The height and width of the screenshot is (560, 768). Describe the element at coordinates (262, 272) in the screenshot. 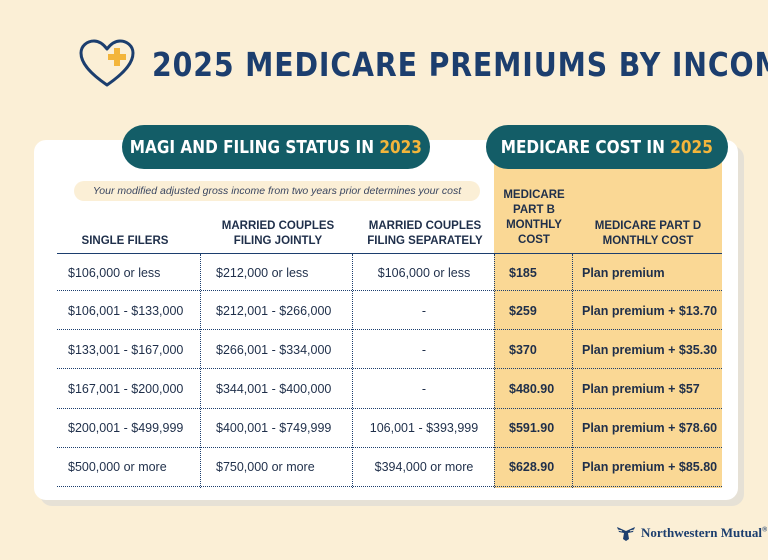

I see `cell-joint: $212,000 or less` at that location.